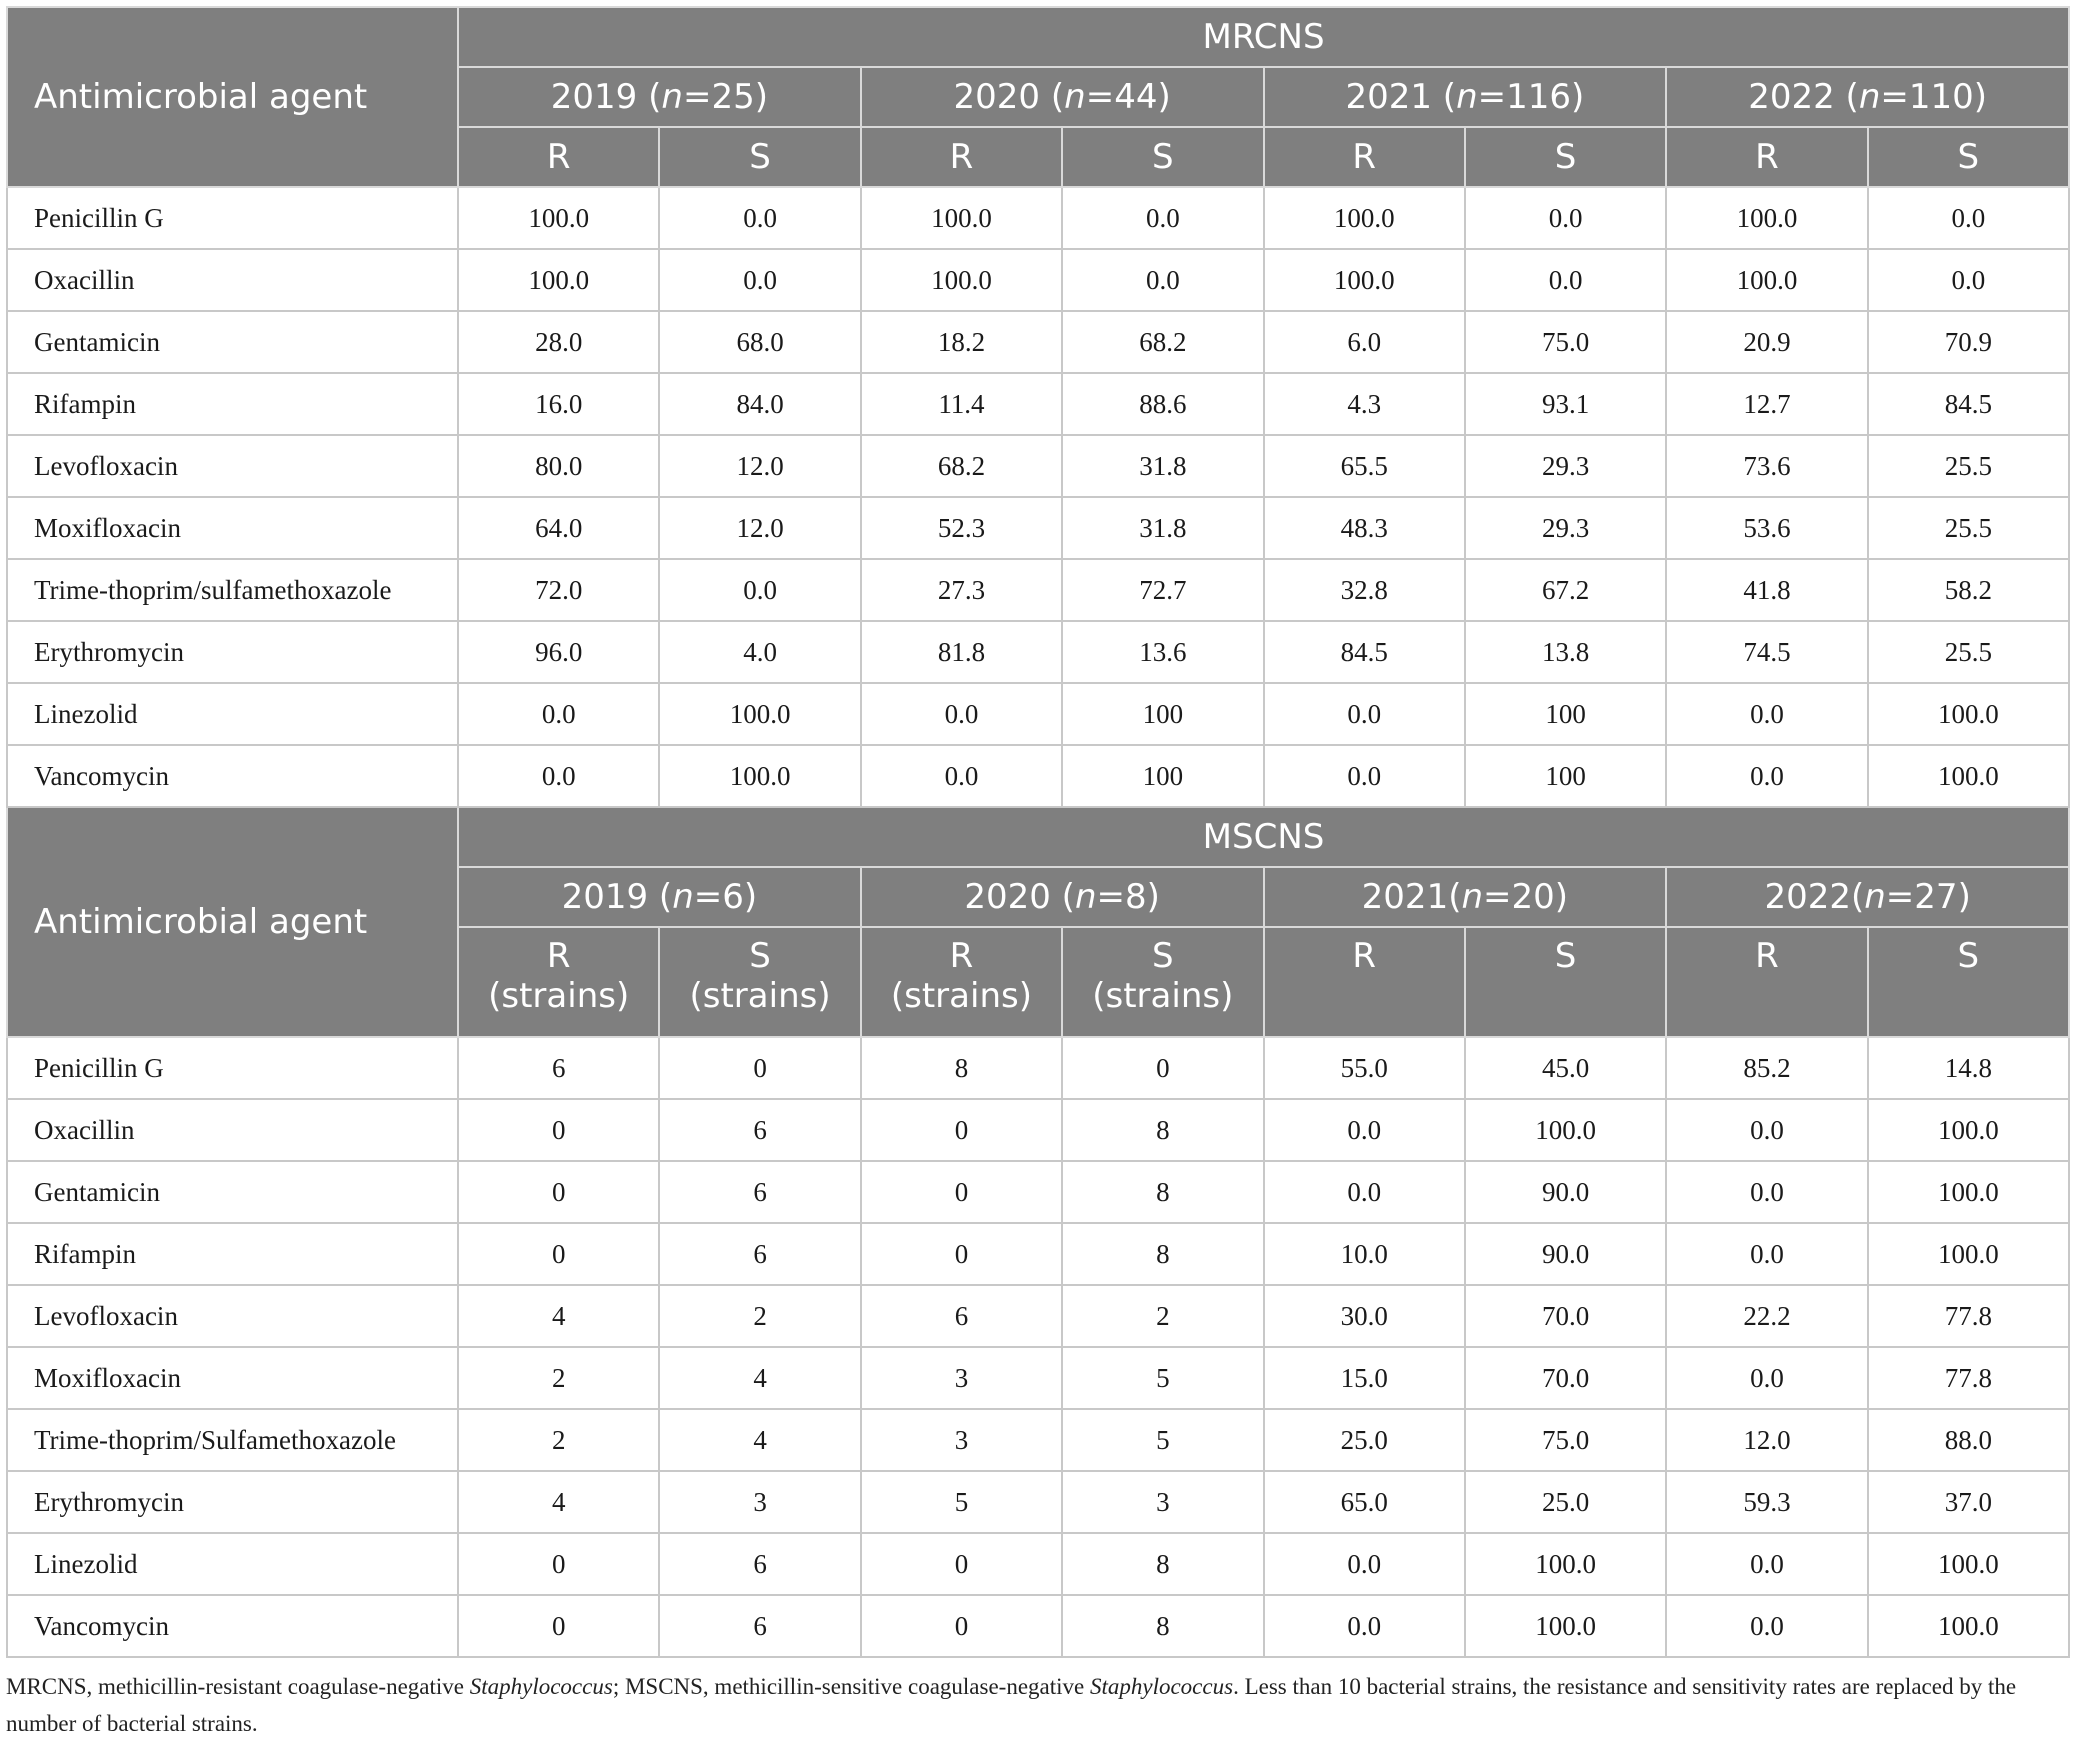  Describe the element at coordinates (1163, 714) in the screenshot. I see `value-cell: 100` at that location.